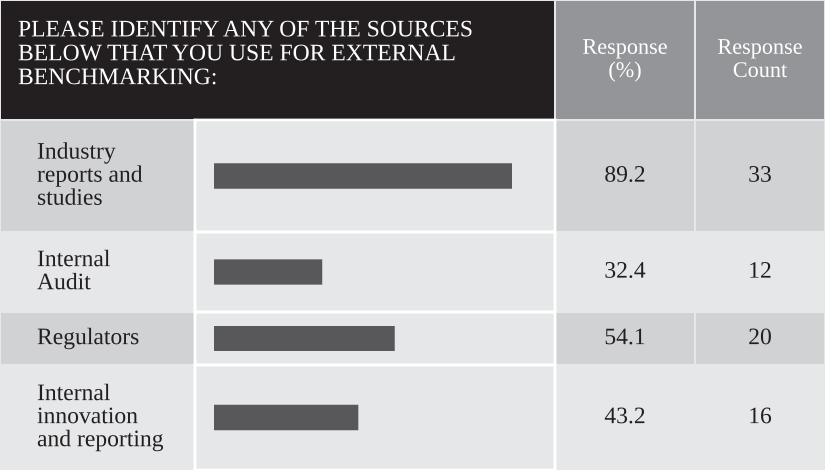 The height and width of the screenshot is (470, 825). Describe the element at coordinates (760, 58) in the screenshot. I see `text: Response Count` at that location.